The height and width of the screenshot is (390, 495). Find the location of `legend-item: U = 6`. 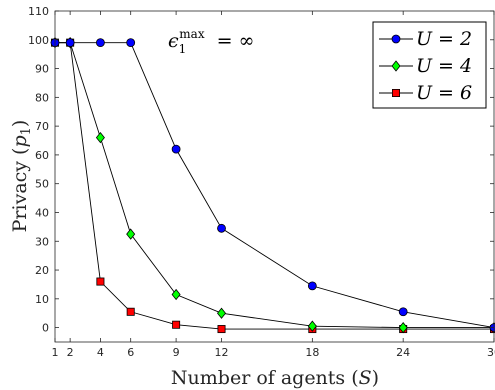

legend-item: U = 6 is located at coordinates (425, 93).